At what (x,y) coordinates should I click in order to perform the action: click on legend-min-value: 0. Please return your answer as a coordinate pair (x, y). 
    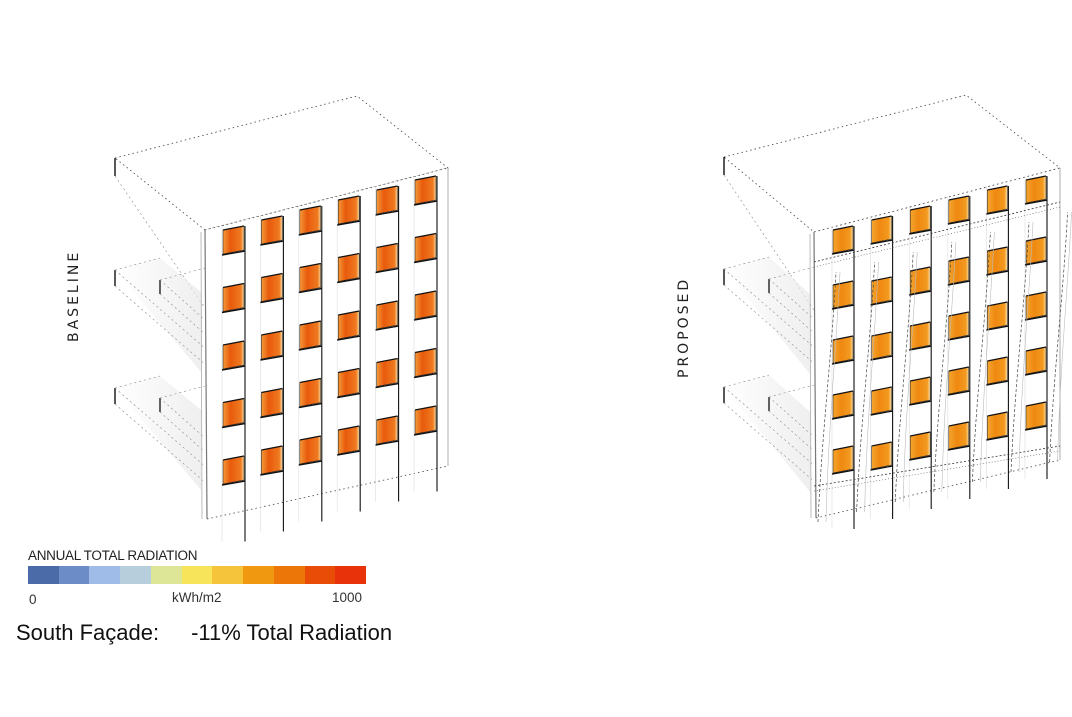
    Looking at the image, I should click on (33, 599).